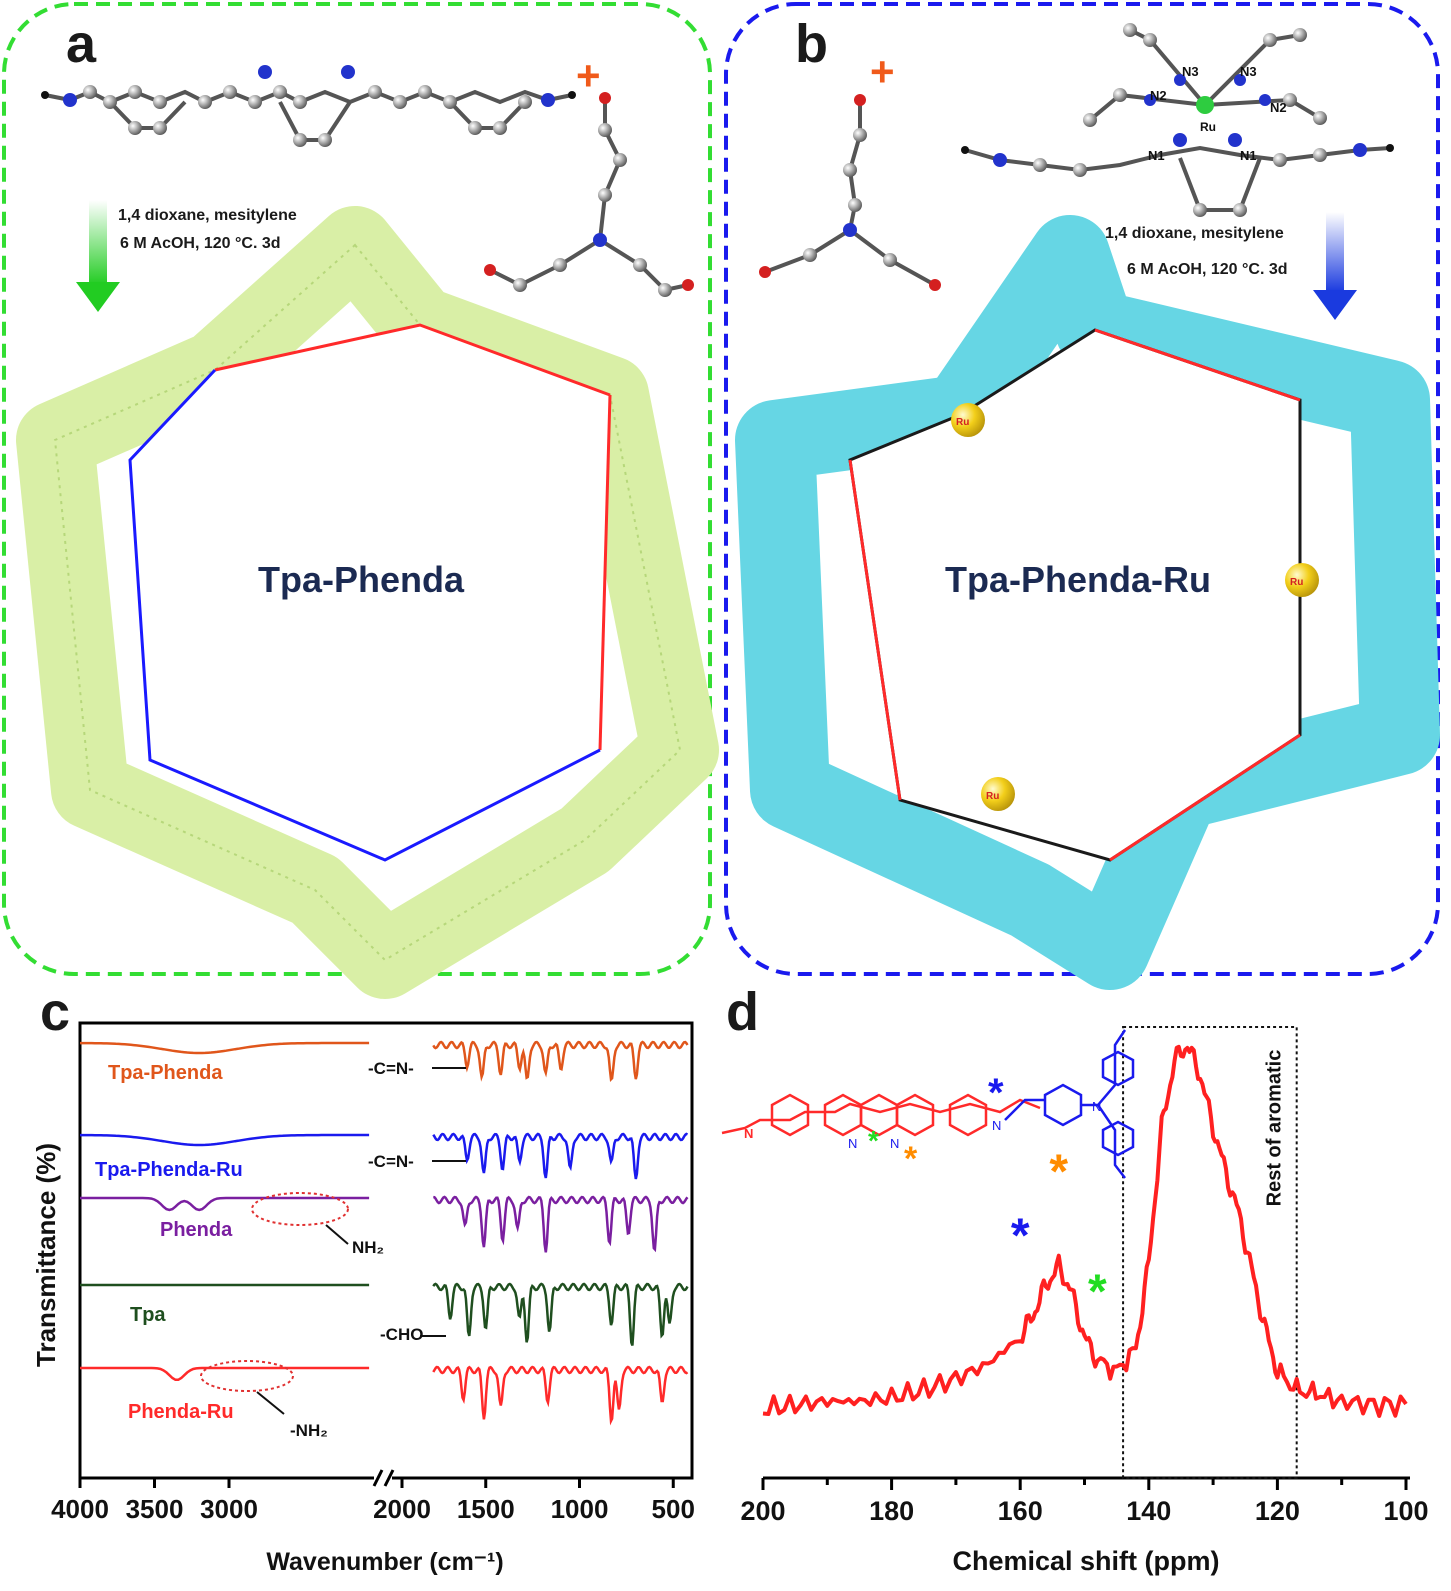  What do you see at coordinates (1177, 120) in the screenshot?
I see `ru-complex-model: N3 N3 N2 N2 Ru N1 N1` at bounding box center [1177, 120].